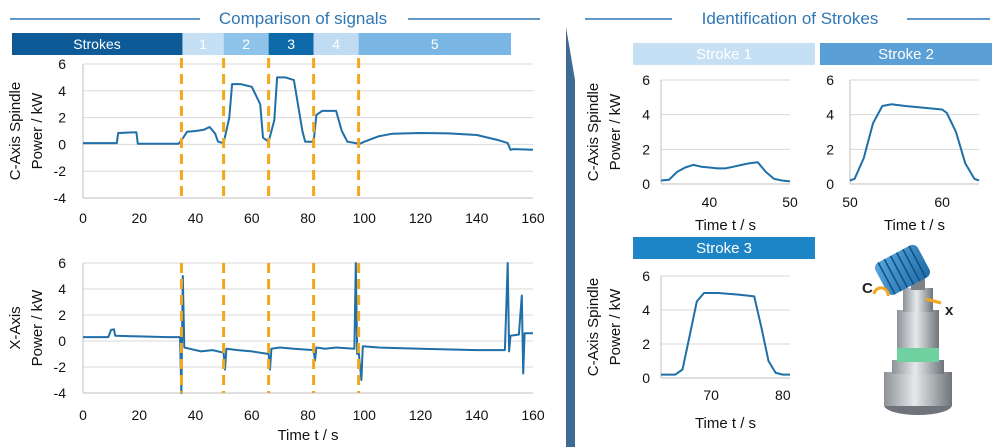 Image resolution: width=1000 pixels, height=447 pixels. I want to click on right-panel-header: Identification of Strokes, so click(787, 18).